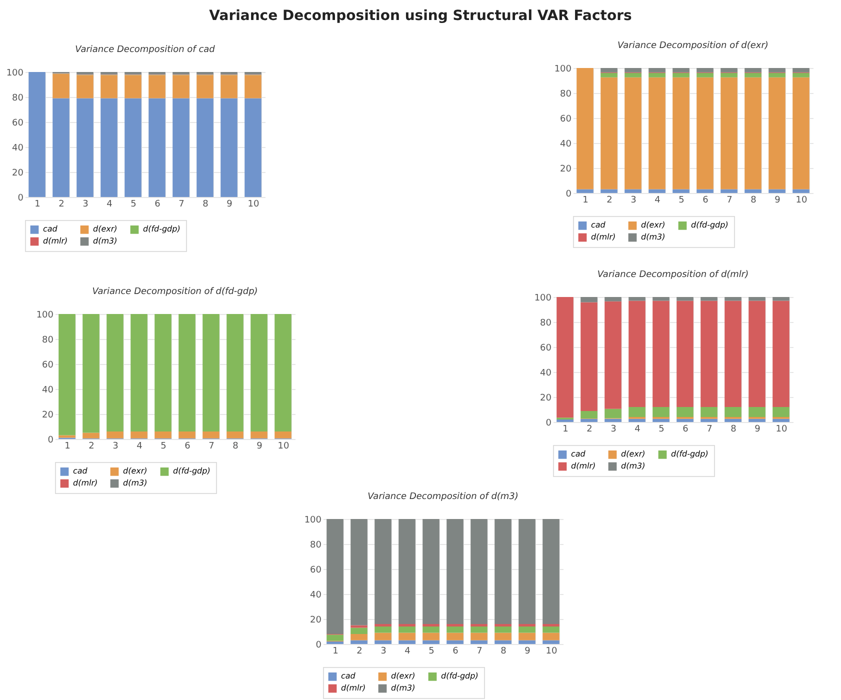  What do you see at coordinates (175, 292) in the screenshot?
I see `chart-title: Variance Decomposition of d(fd-gdp)` at bounding box center [175, 292].